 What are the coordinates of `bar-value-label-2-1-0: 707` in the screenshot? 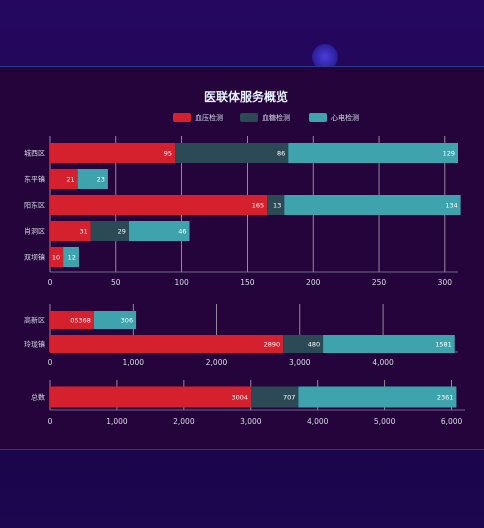 It's located at (289, 398).